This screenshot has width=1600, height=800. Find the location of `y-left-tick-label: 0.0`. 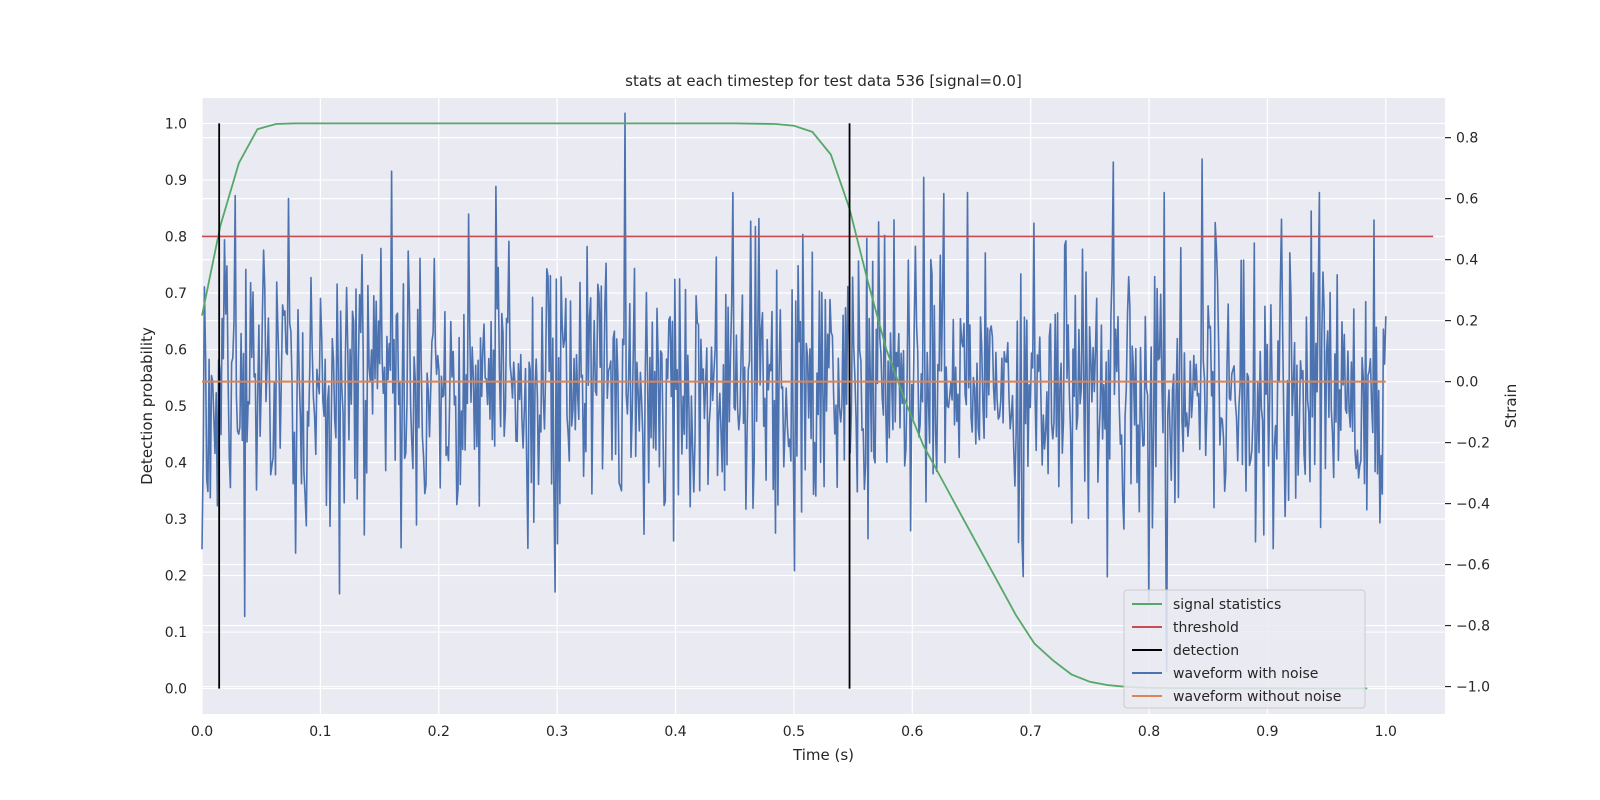

y-left-tick-label: 0.0 is located at coordinates (176, 690).